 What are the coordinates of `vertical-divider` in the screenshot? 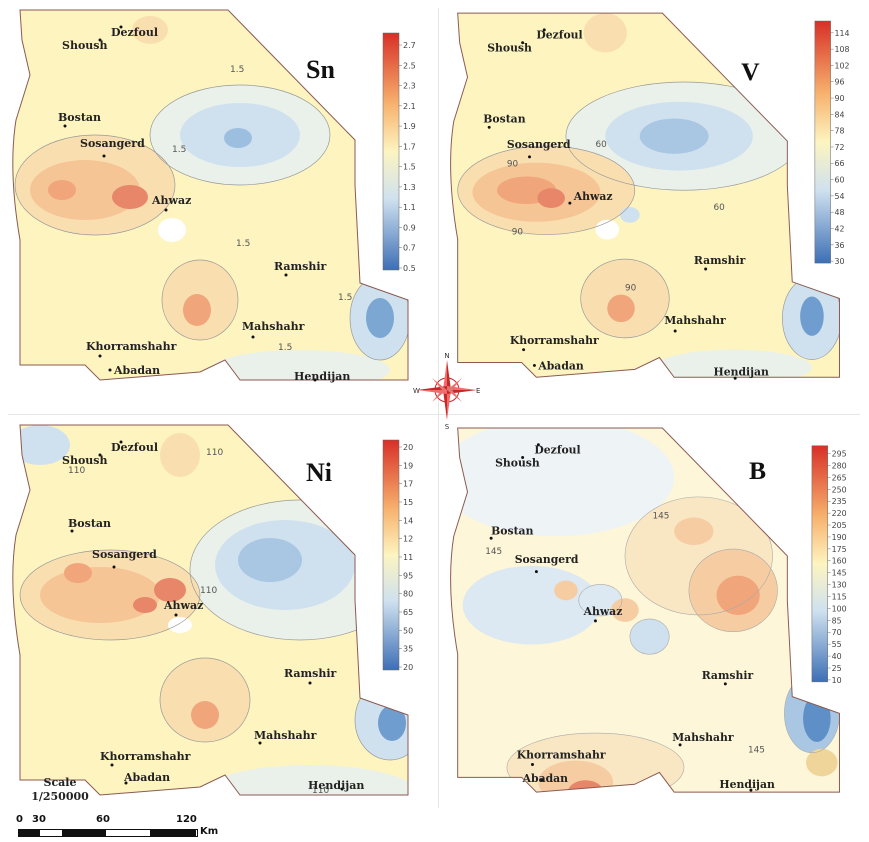 It's located at (438, 408).